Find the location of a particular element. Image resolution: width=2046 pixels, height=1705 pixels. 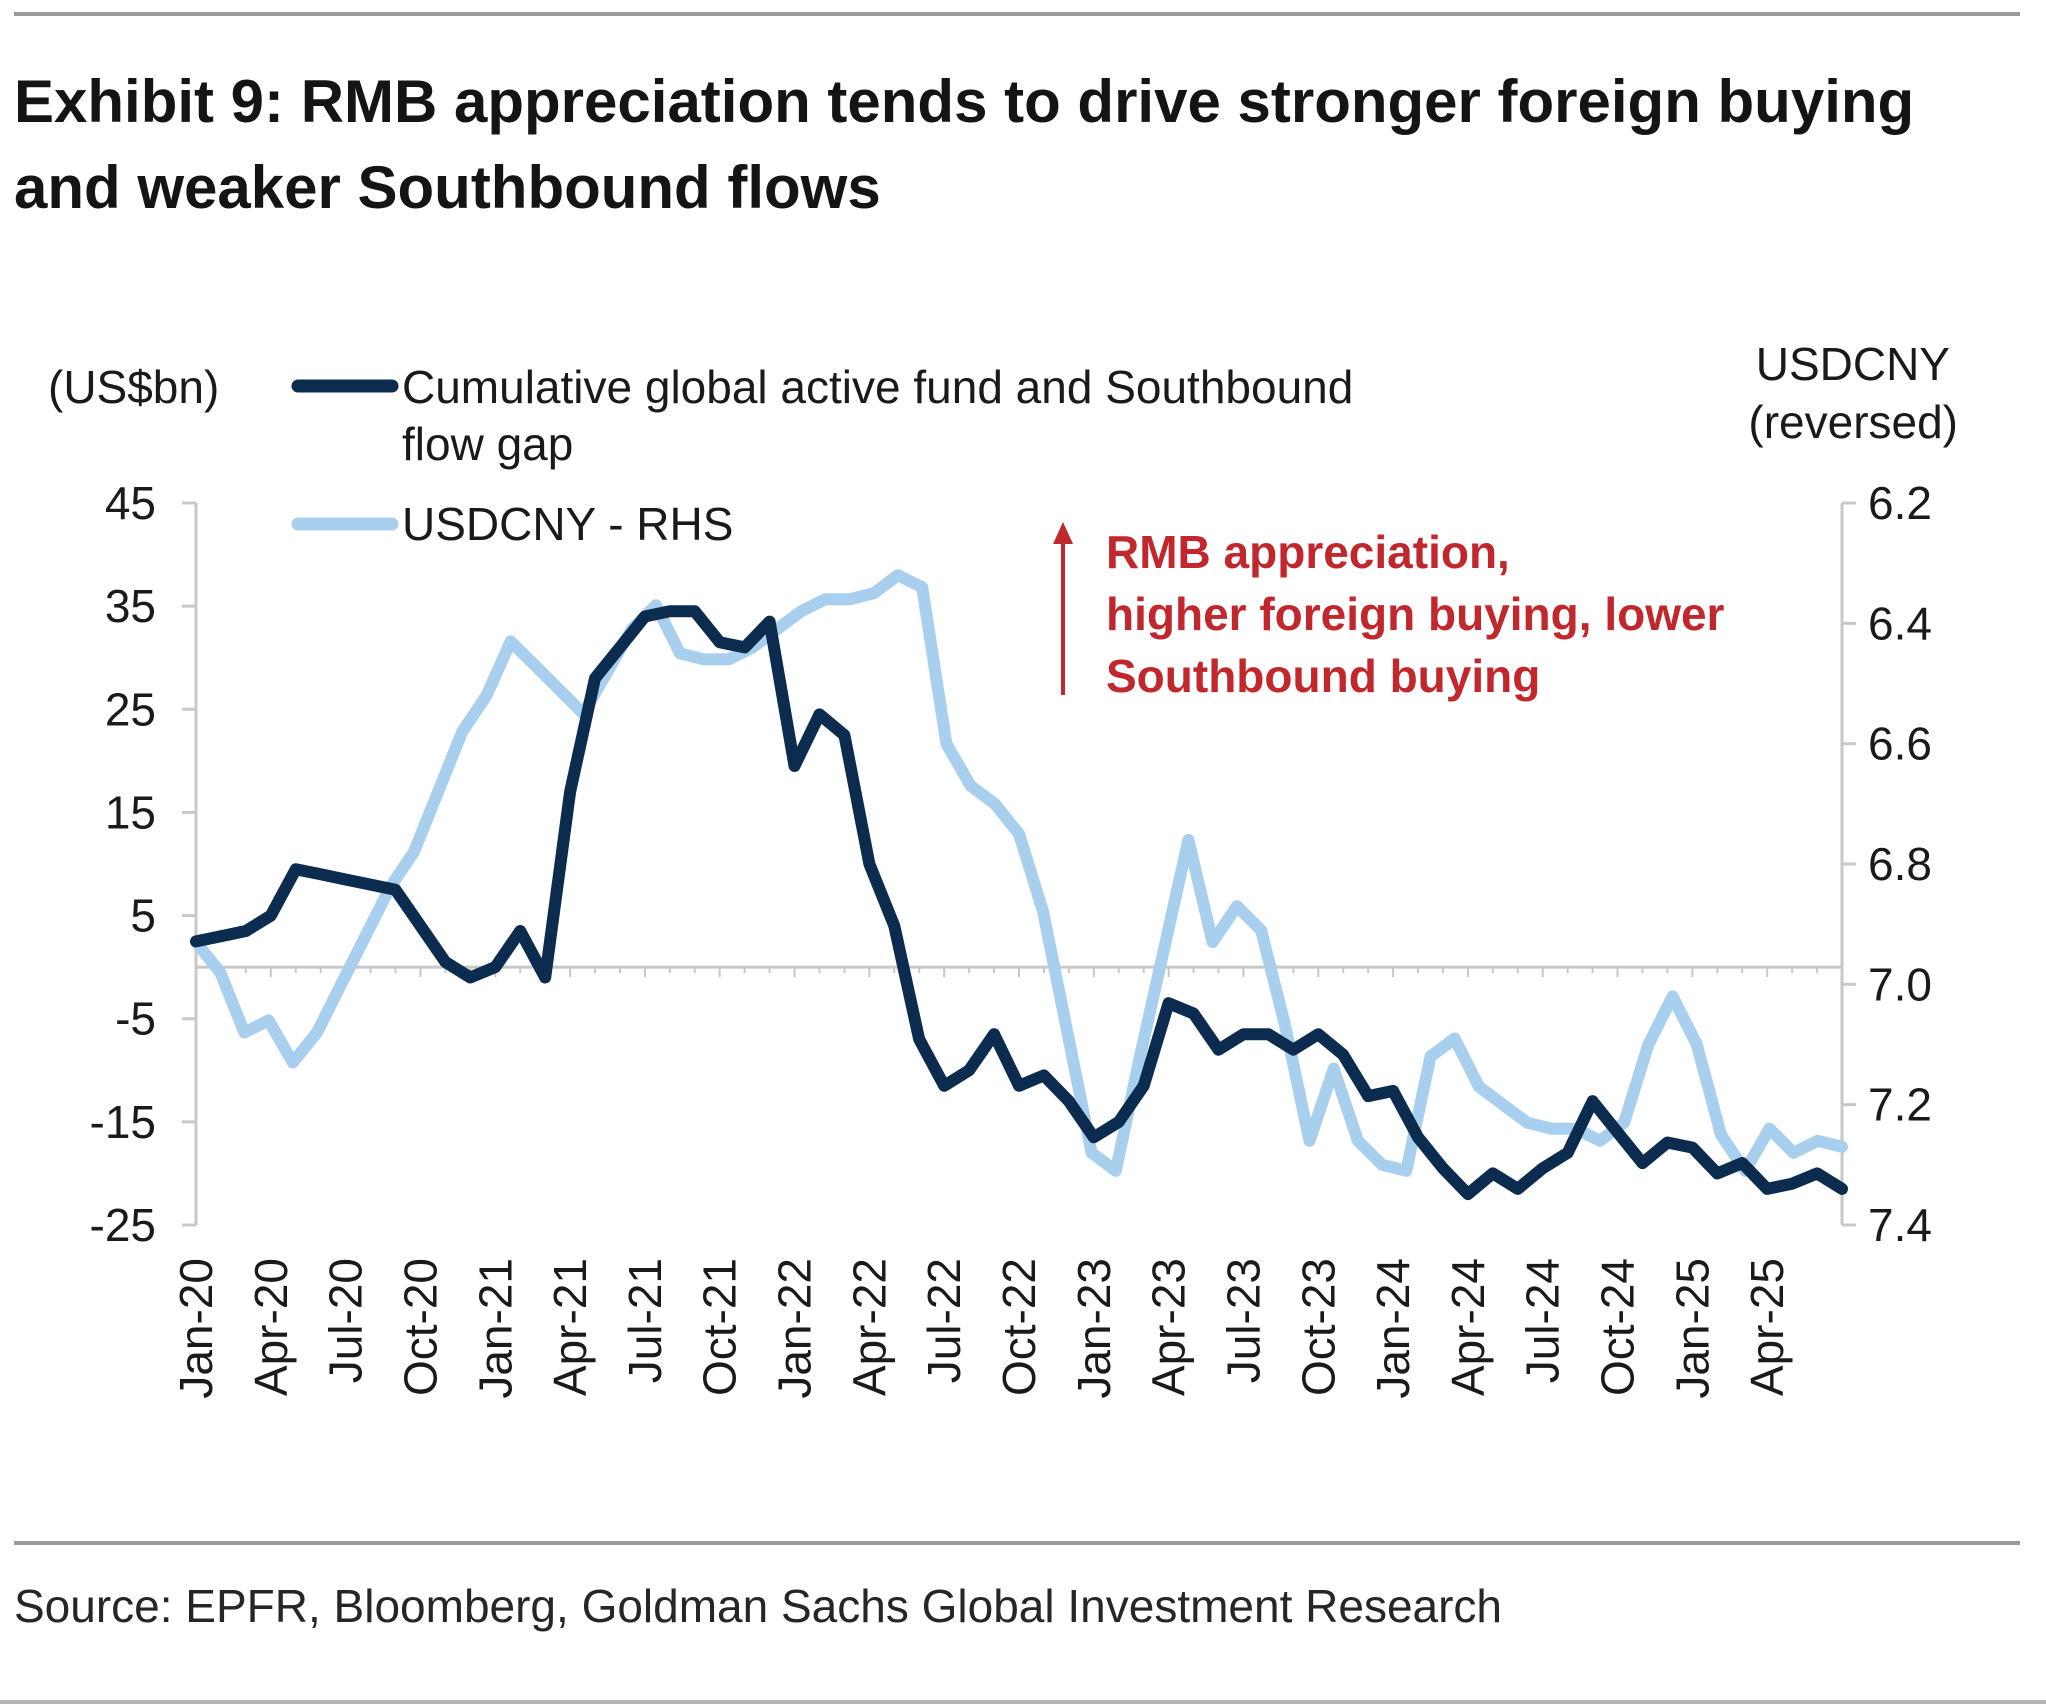

right-axis: 6.2 6.4 6.6 6.8 7.0 7.2 7.4 is located at coordinates (1886, 864).